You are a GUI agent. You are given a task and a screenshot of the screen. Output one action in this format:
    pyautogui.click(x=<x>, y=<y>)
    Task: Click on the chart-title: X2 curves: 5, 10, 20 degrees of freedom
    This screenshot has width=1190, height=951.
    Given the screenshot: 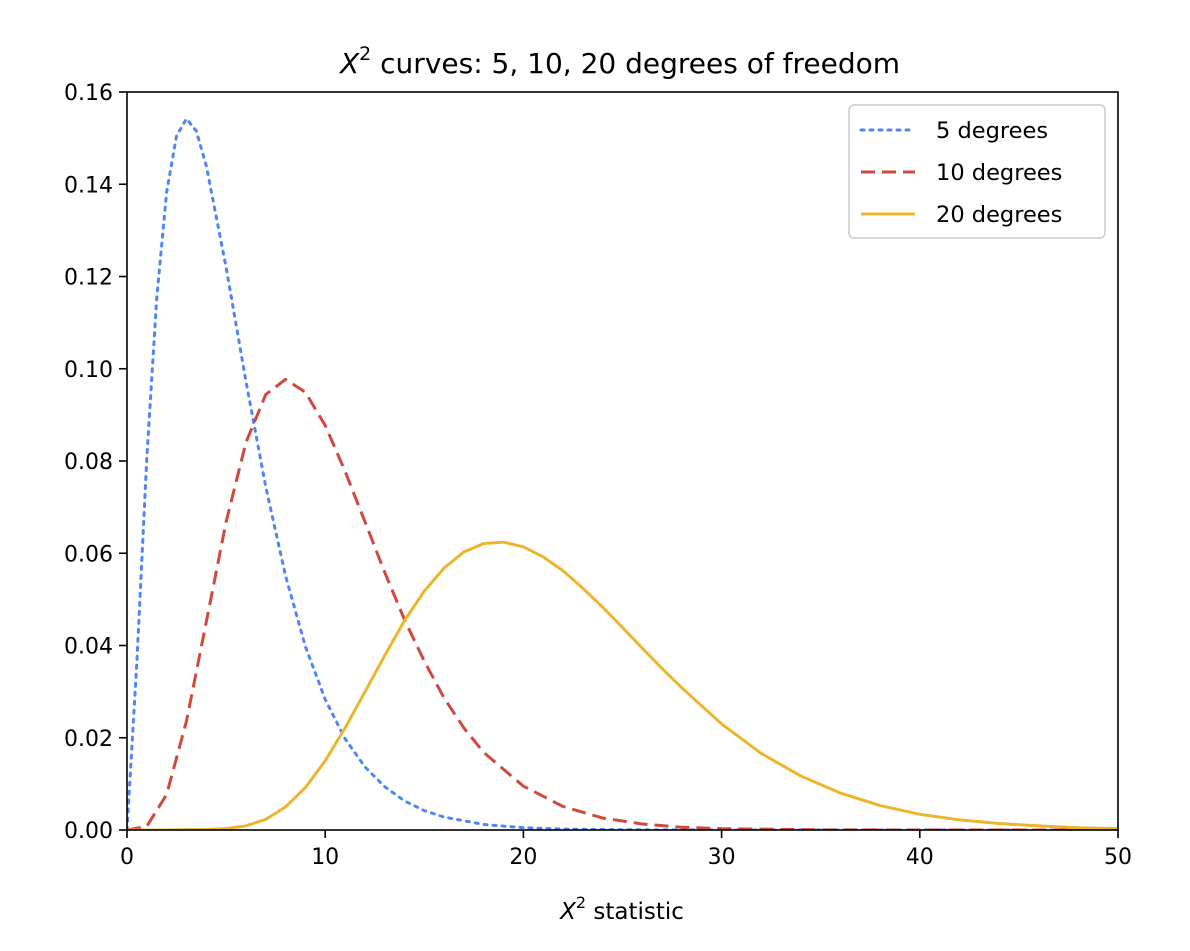 What is the action you would take?
    pyautogui.click(x=619, y=61)
    